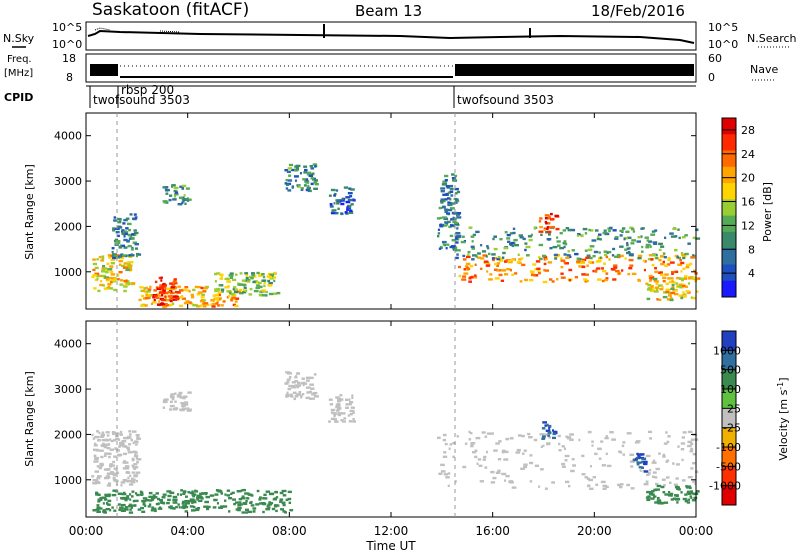  I want to click on beam-label: Beam 13, so click(388, 11).